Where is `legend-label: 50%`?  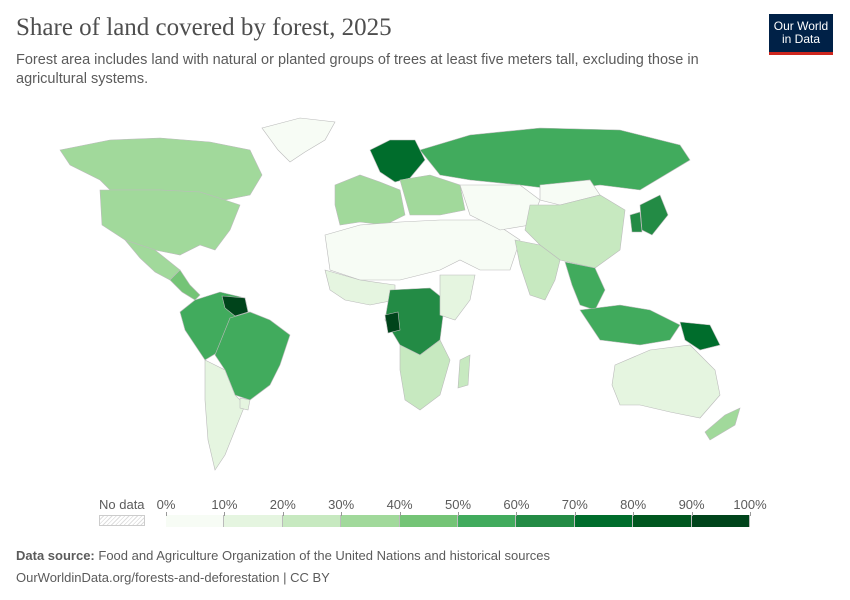
legend-label: 50% is located at coordinates (458, 504).